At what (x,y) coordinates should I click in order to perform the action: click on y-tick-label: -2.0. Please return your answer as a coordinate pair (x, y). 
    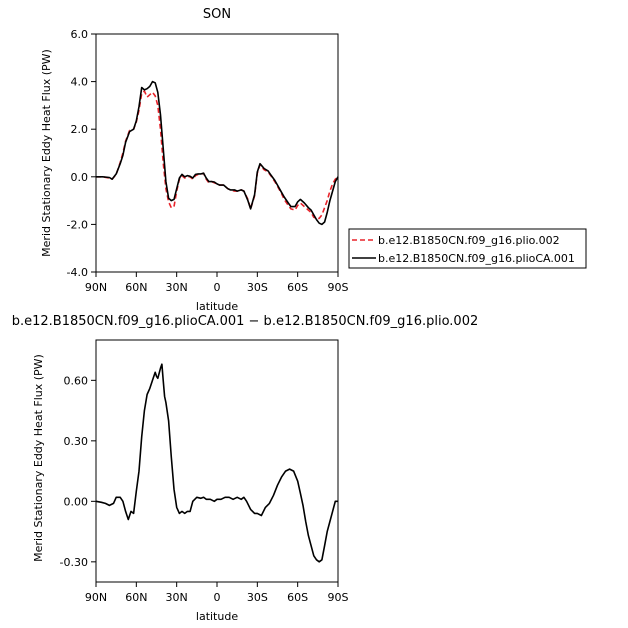
    Looking at the image, I should click on (77, 224).